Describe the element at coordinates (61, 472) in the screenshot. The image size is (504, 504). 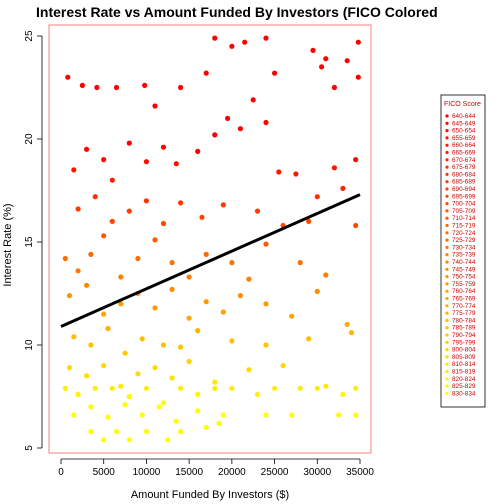
I see `x-tick-label: 0` at that location.